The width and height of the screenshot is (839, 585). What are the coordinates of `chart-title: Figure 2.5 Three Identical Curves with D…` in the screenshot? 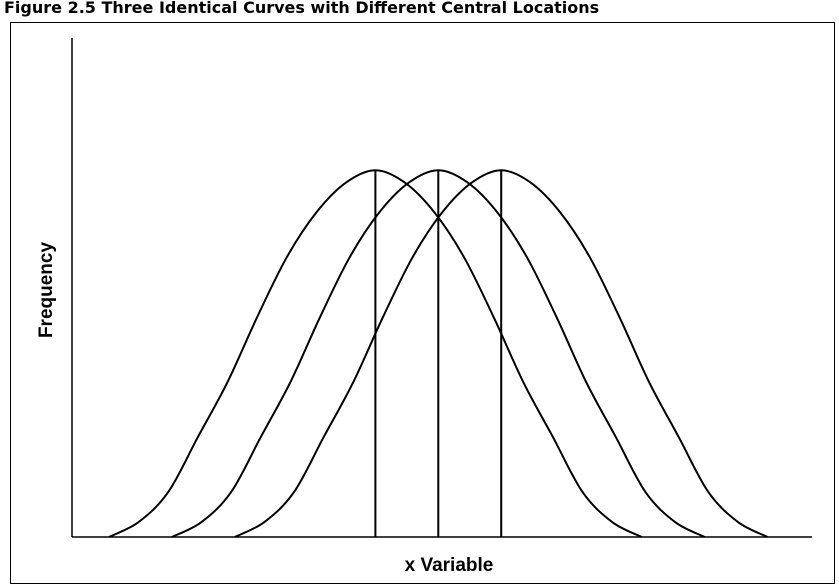 It's located at (301, 8).